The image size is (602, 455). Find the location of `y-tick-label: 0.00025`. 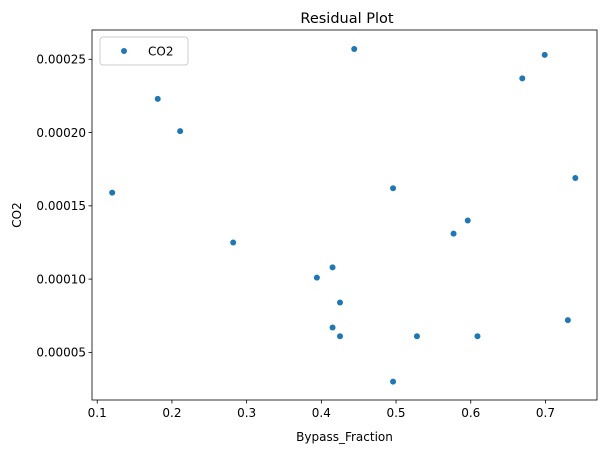

y-tick-label: 0.00025 is located at coordinates (61, 60).